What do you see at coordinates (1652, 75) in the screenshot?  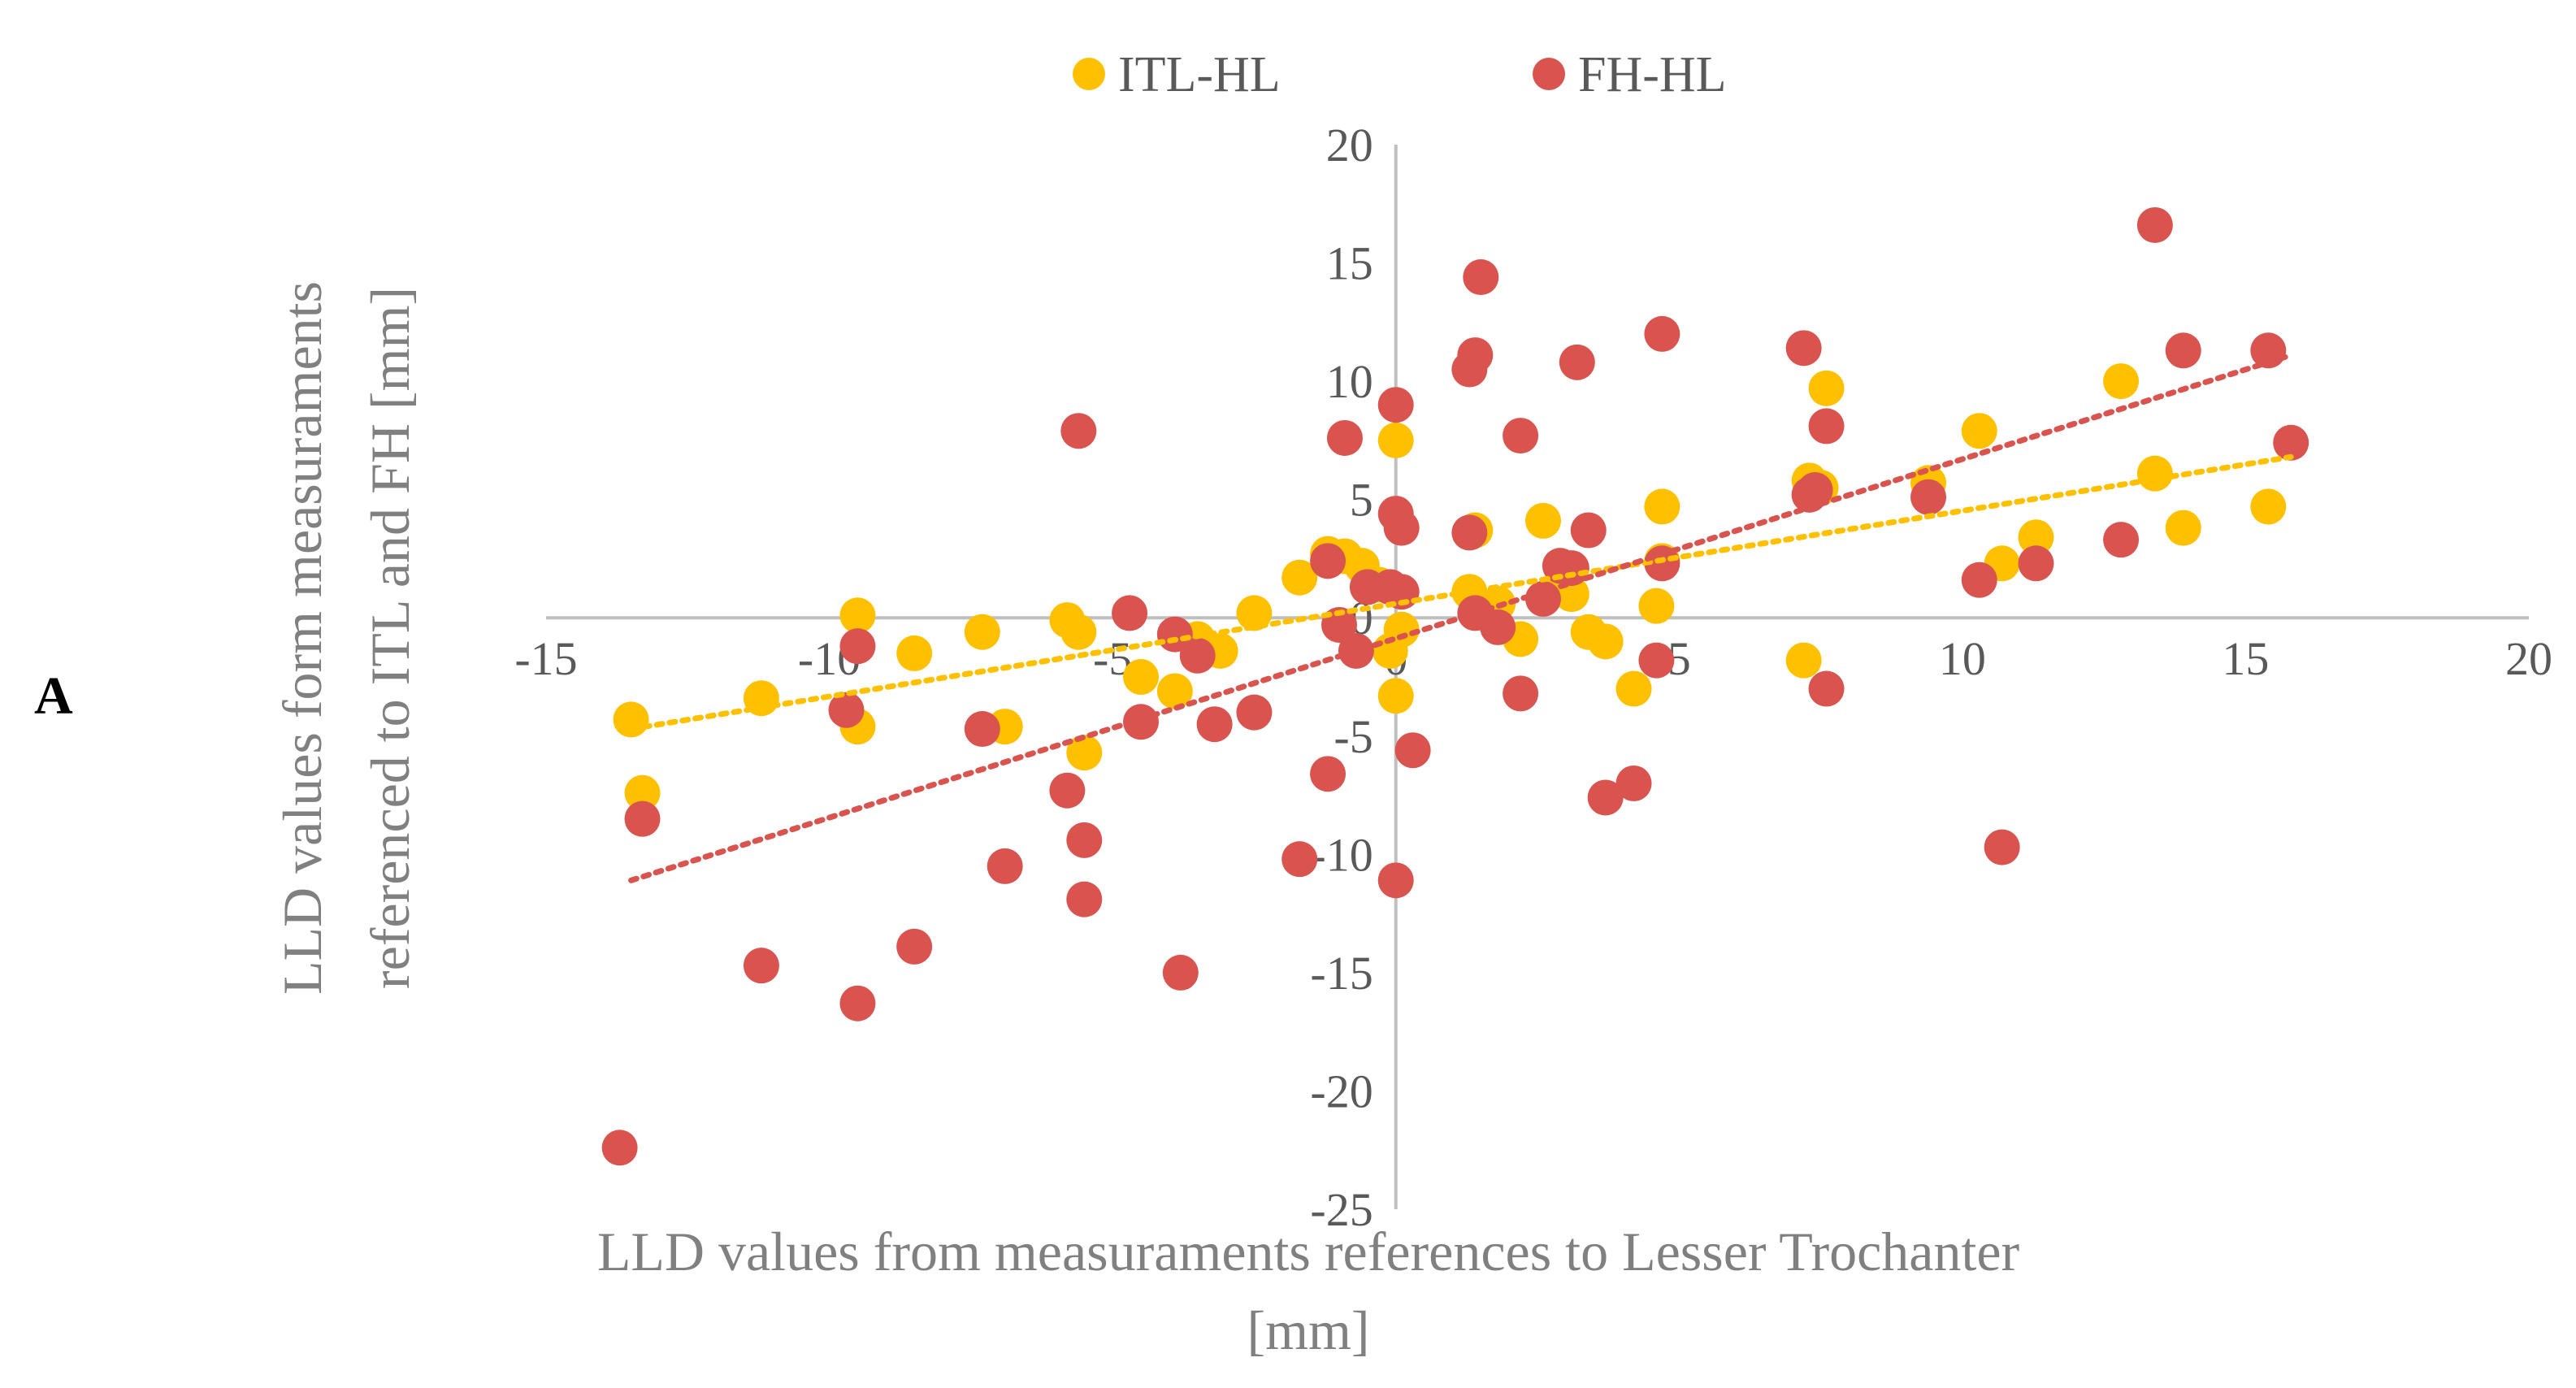 I see `legend-label-fh-hl: FH-HL` at bounding box center [1652, 75].